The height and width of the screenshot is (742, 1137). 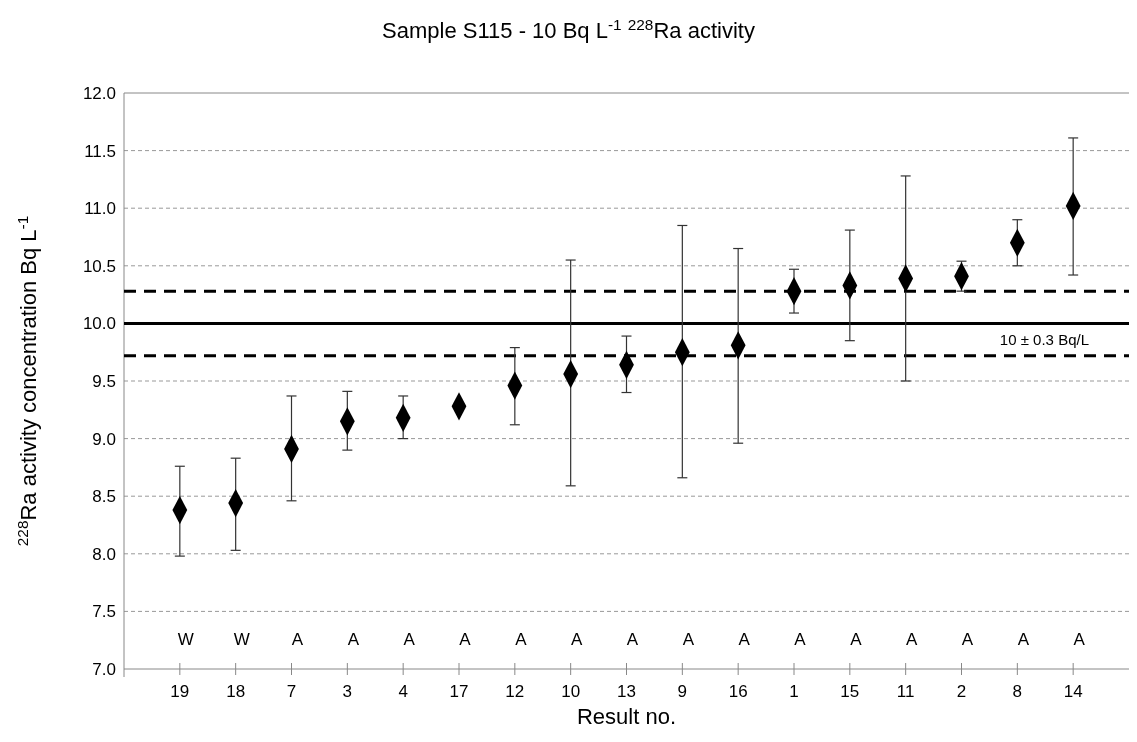 I want to click on y-tick-label: 7.5, so click(x=104, y=612).